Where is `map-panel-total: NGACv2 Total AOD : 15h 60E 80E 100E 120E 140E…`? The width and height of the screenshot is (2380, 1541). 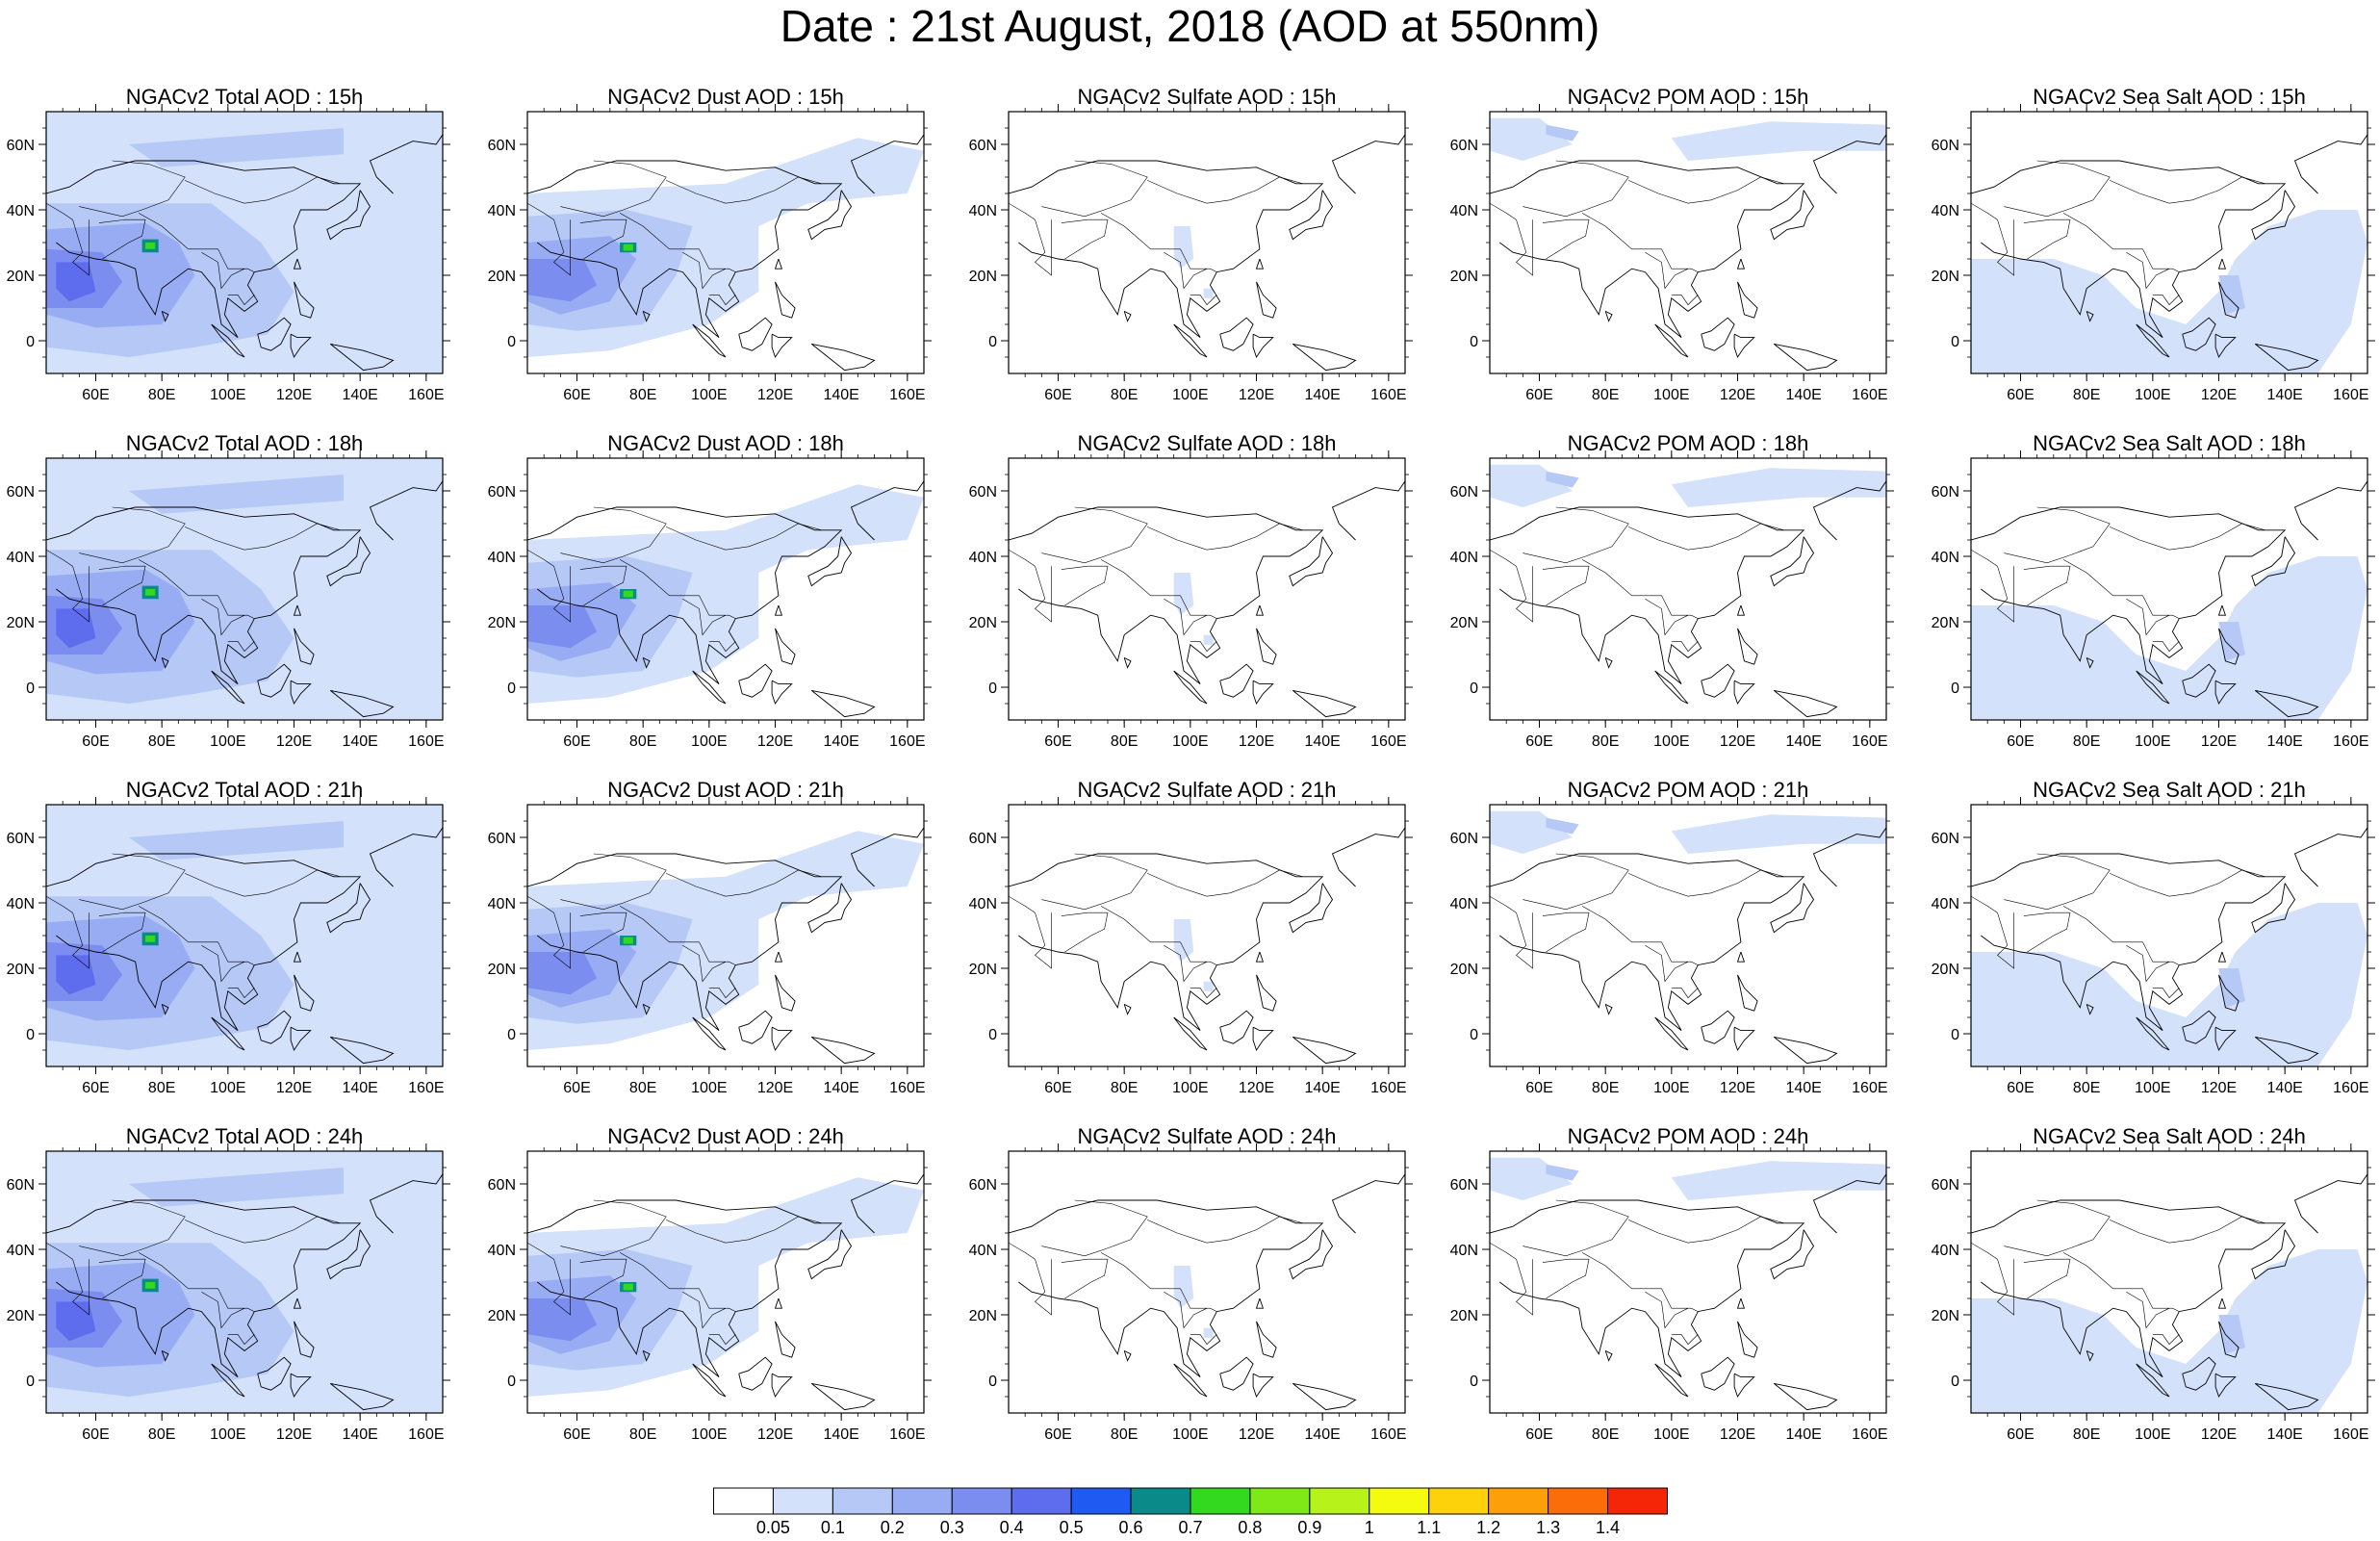
map-panel-total: NGACv2 Total AOD : 15h 60E 80E 100E 120E 140E… is located at coordinates (225, 255).